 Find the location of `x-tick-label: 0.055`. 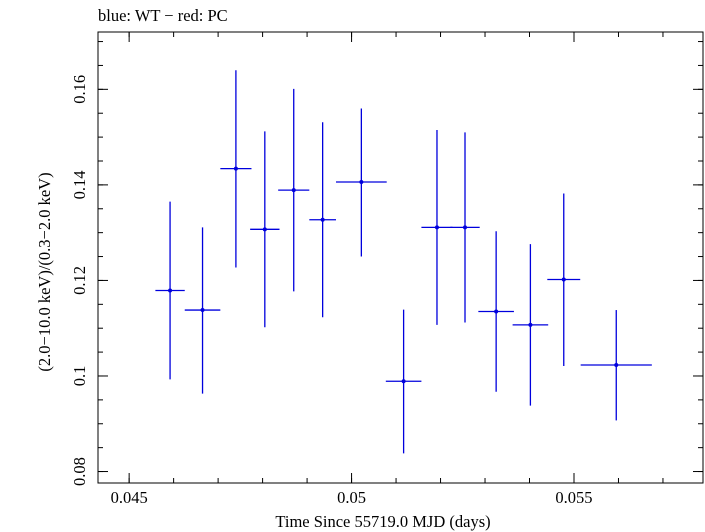

x-tick-label: 0.055 is located at coordinates (573, 497).